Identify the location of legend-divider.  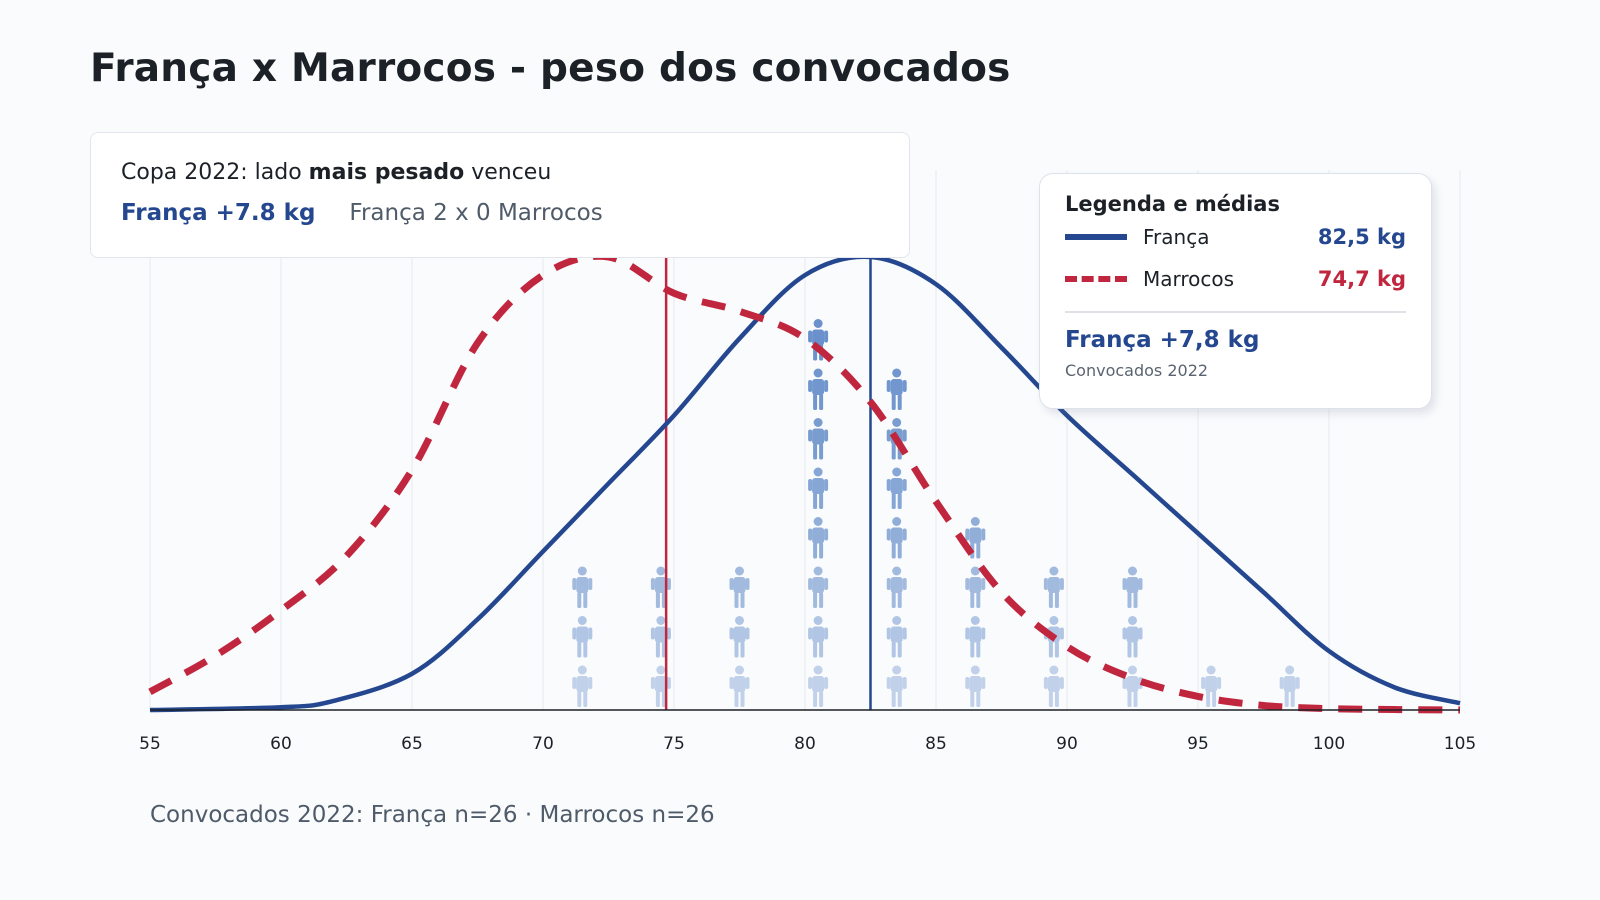
(1235, 312).